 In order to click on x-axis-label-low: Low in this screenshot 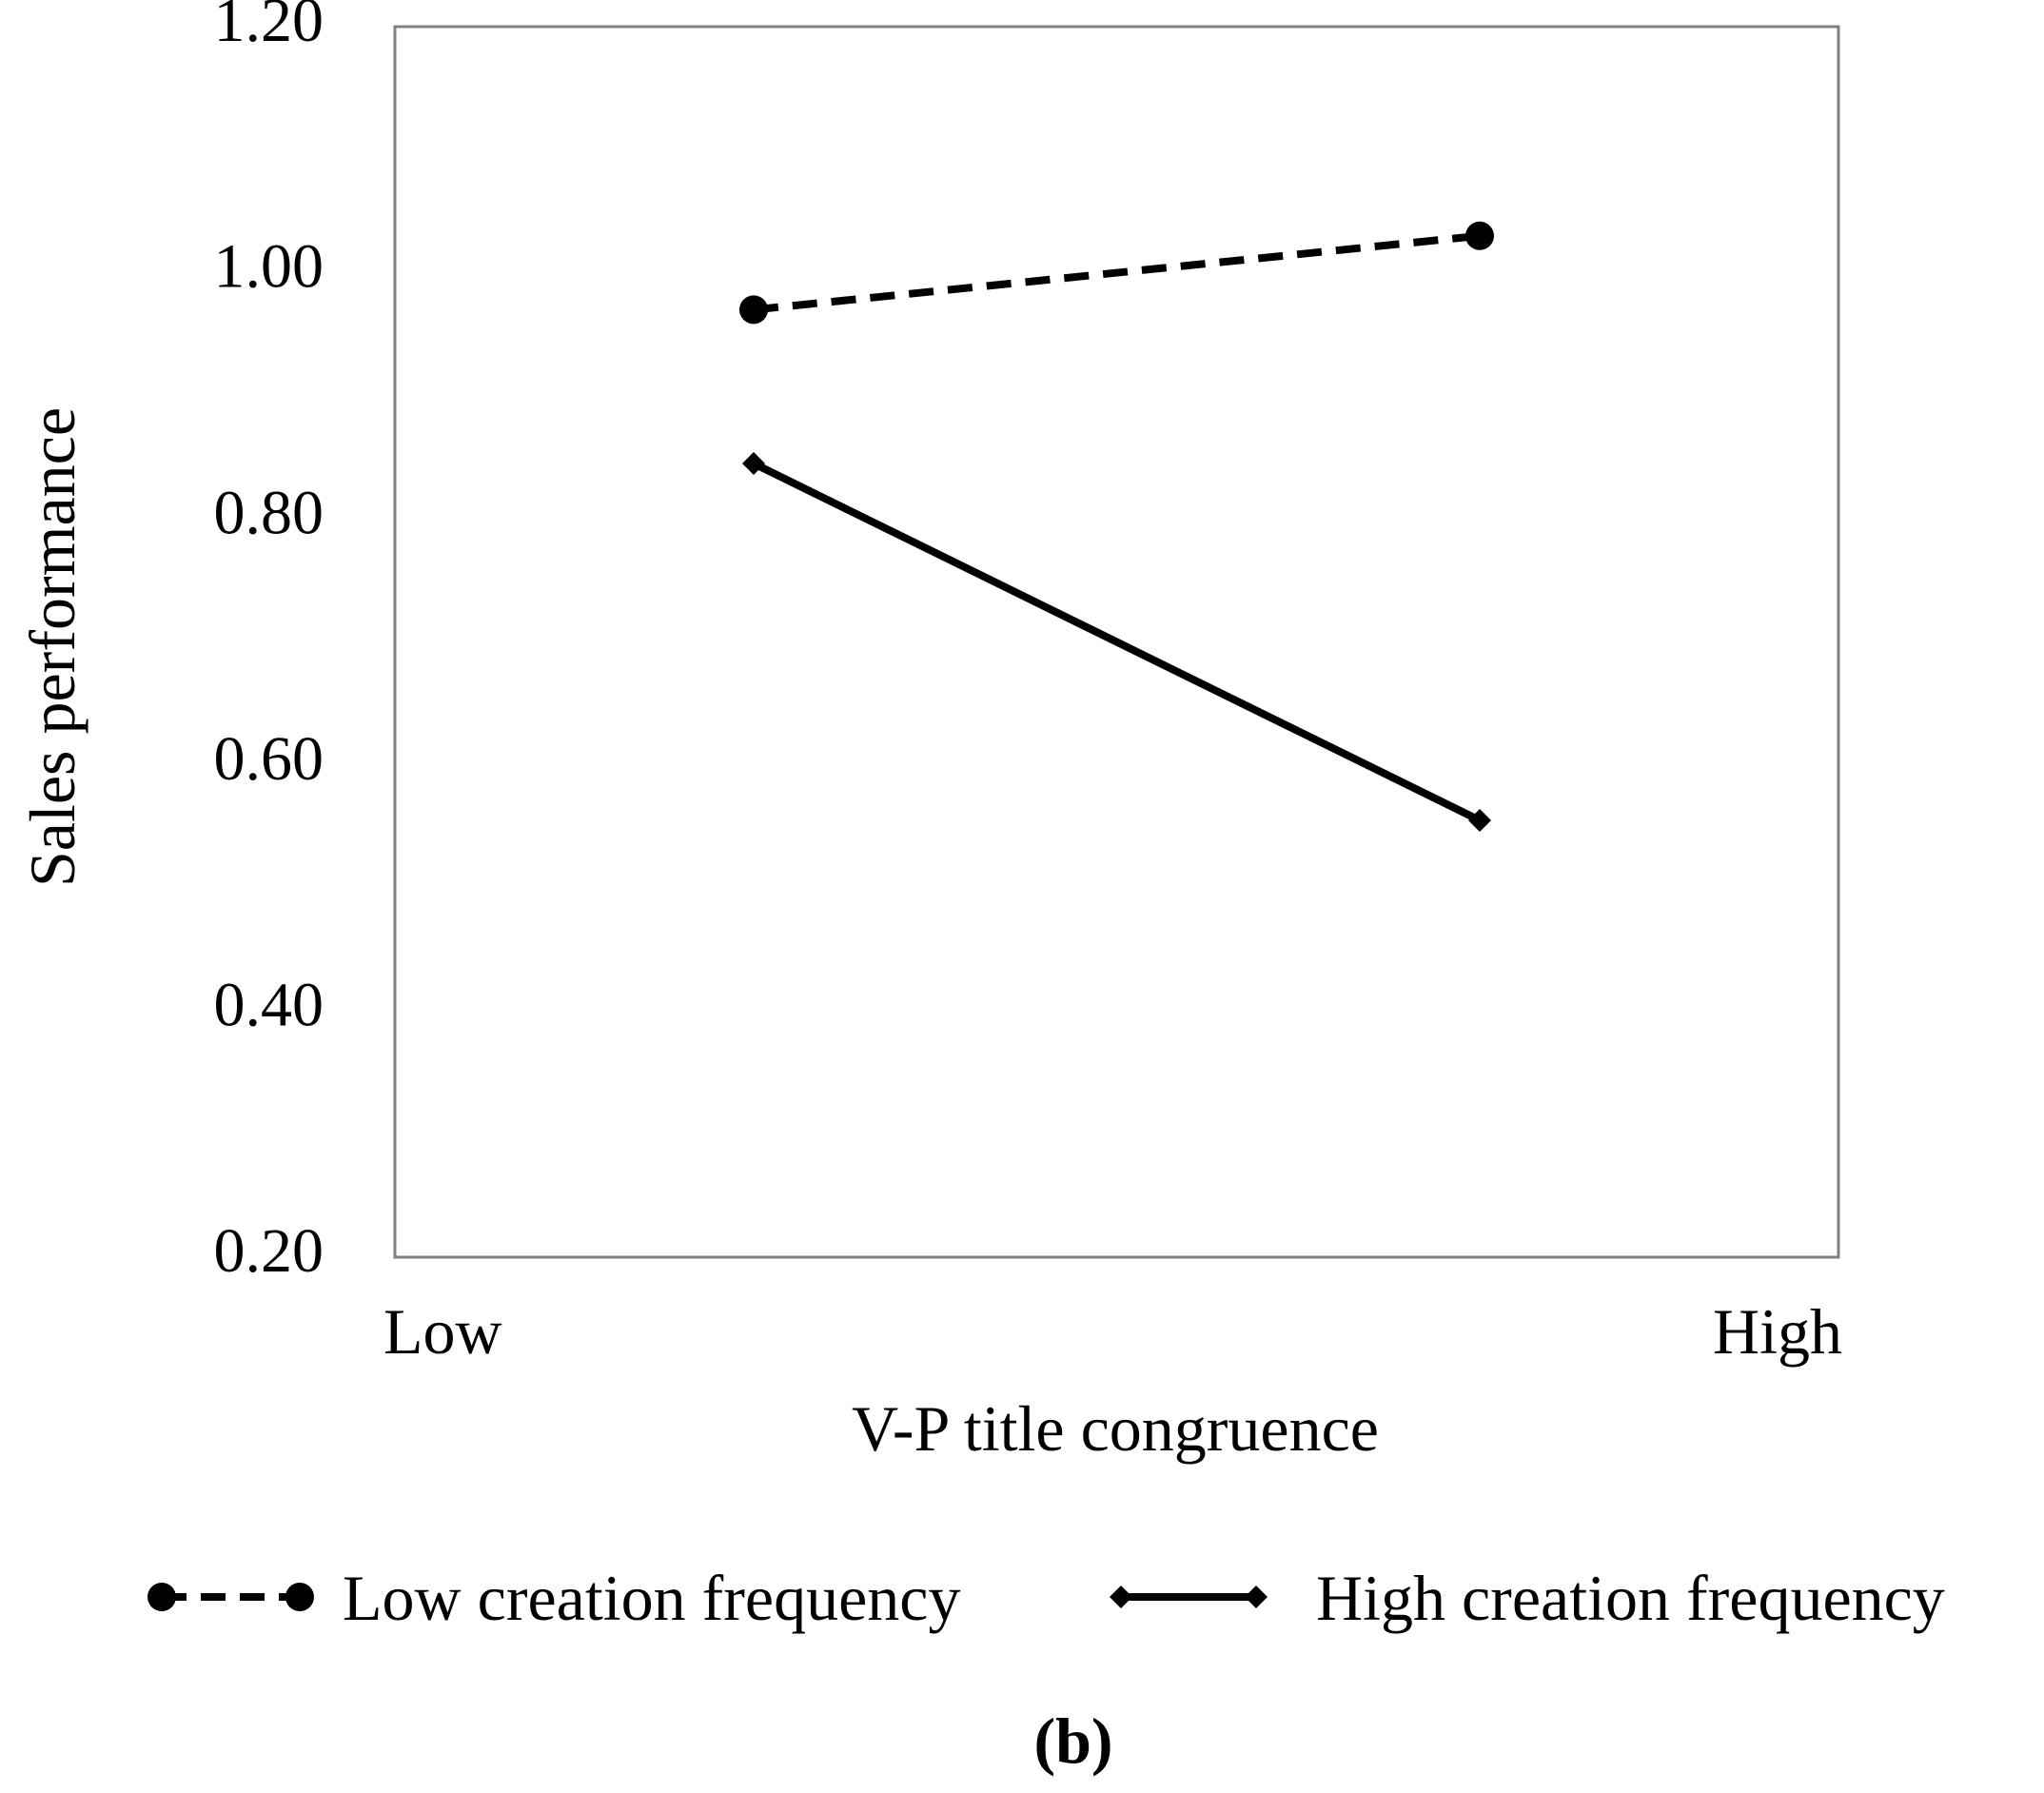, I will do `click(443, 1331)`.